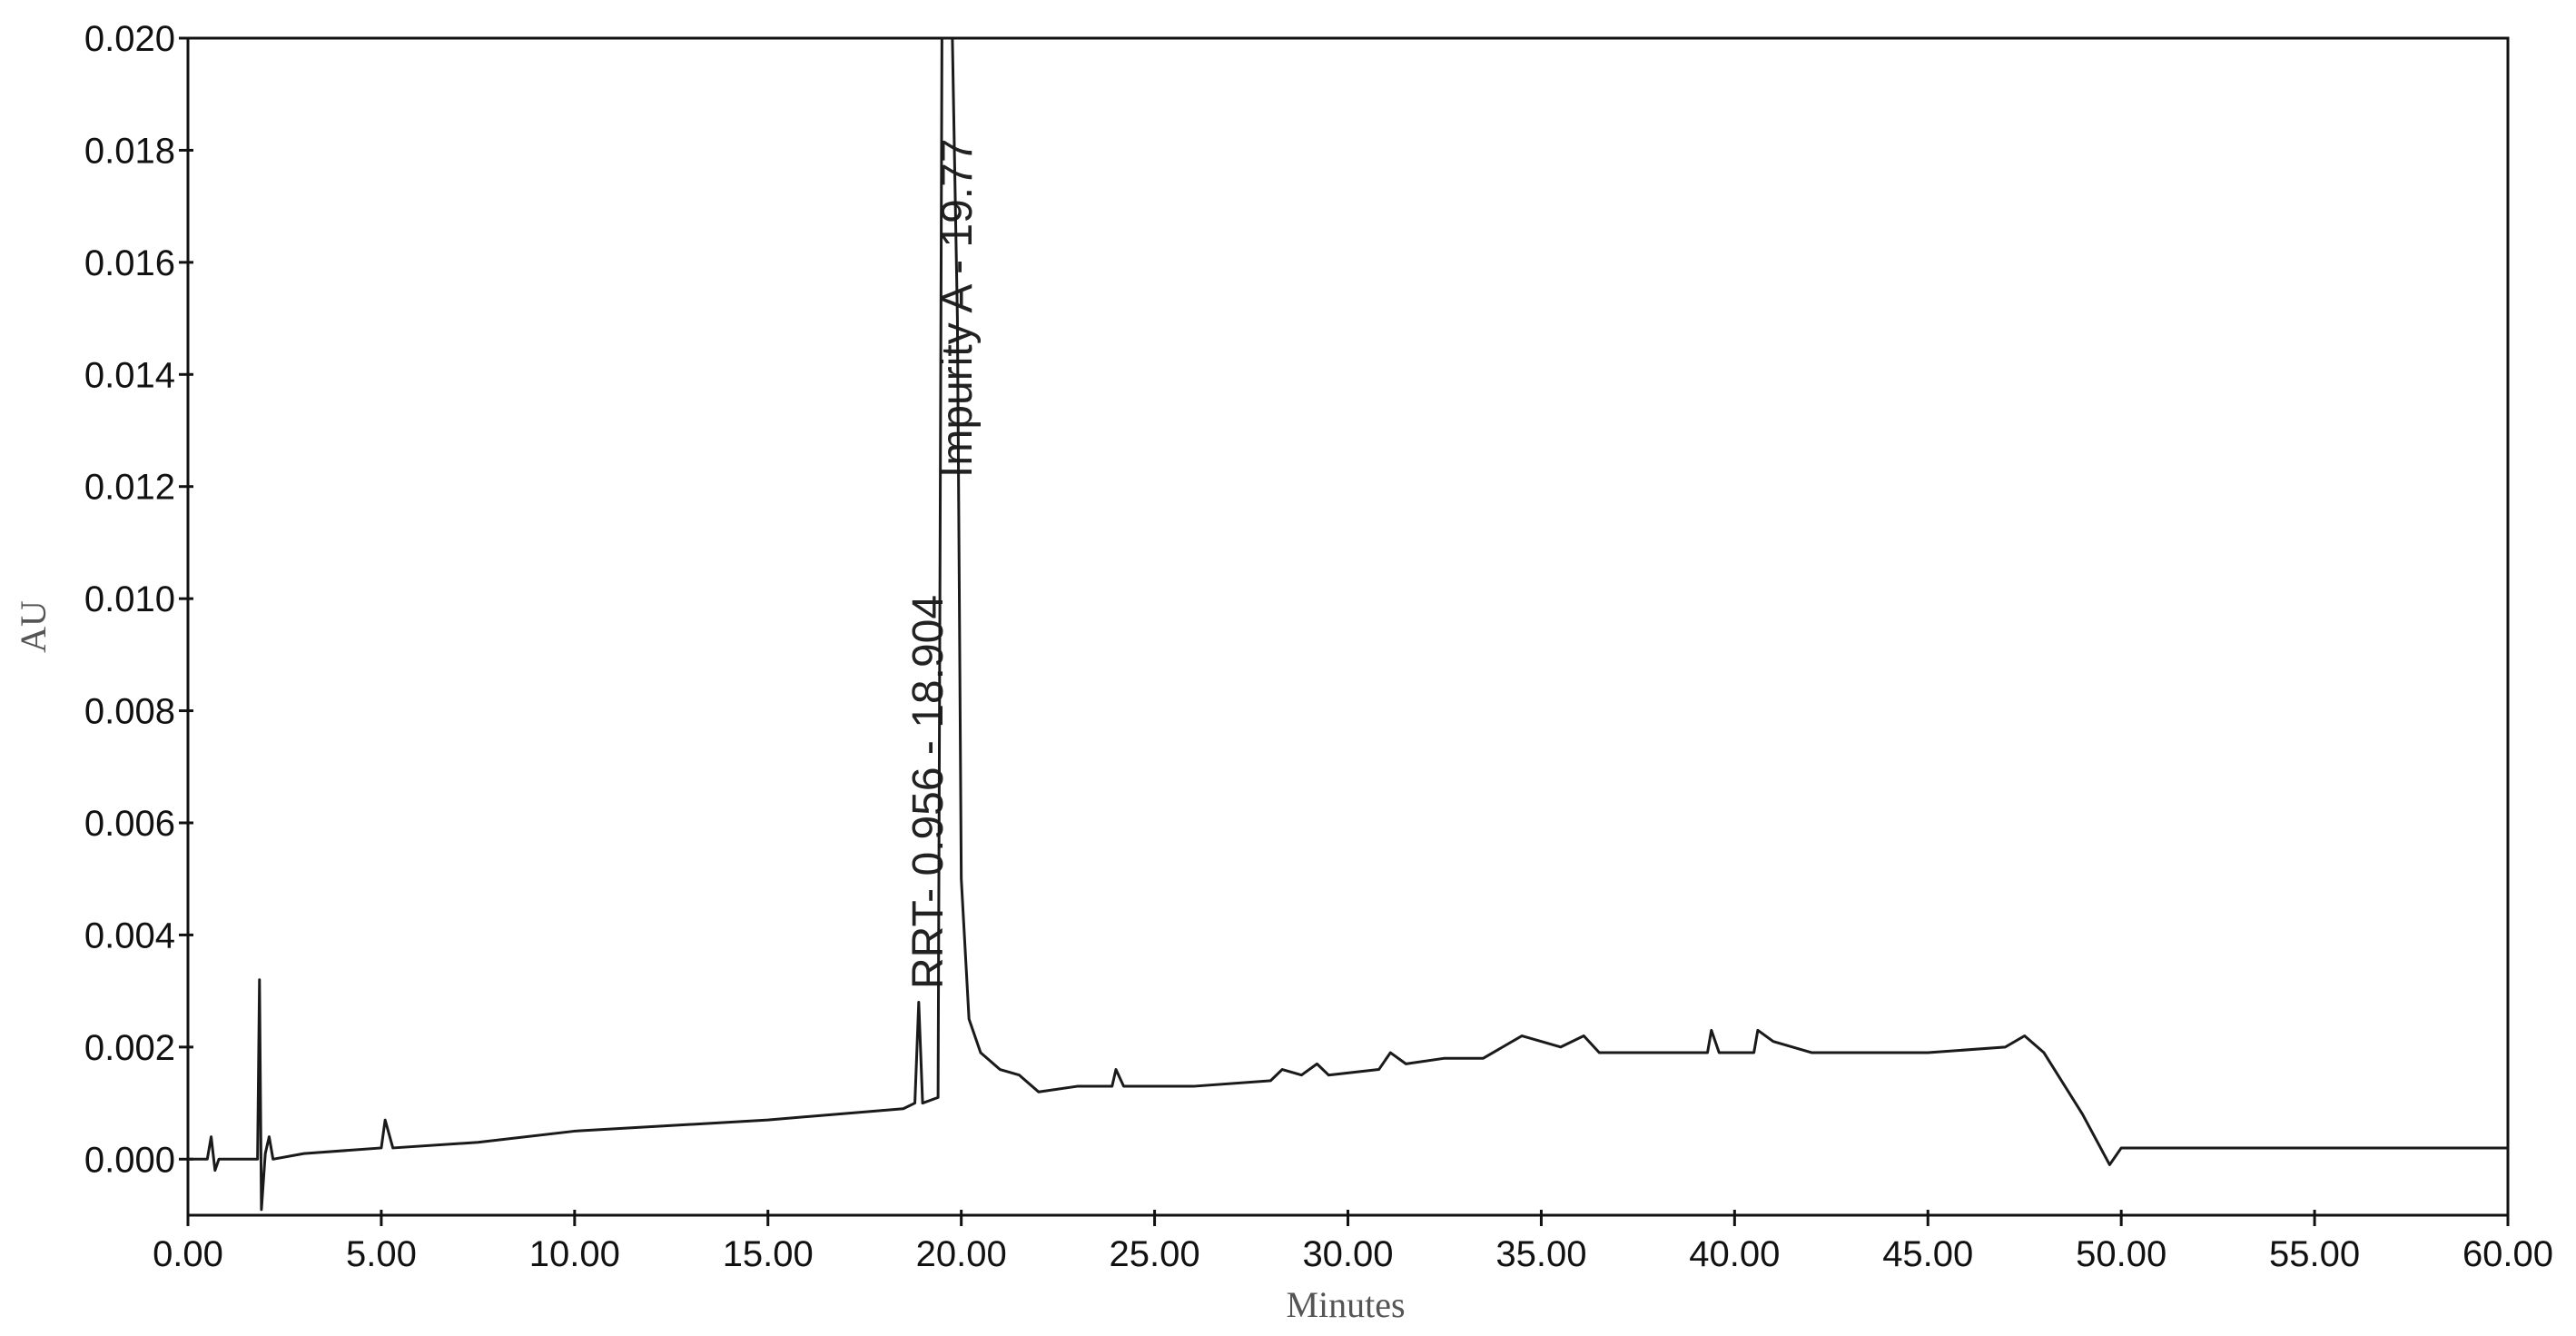 The image size is (2576, 1336). I want to click on x-tick-label: 15.00, so click(768, 1254).